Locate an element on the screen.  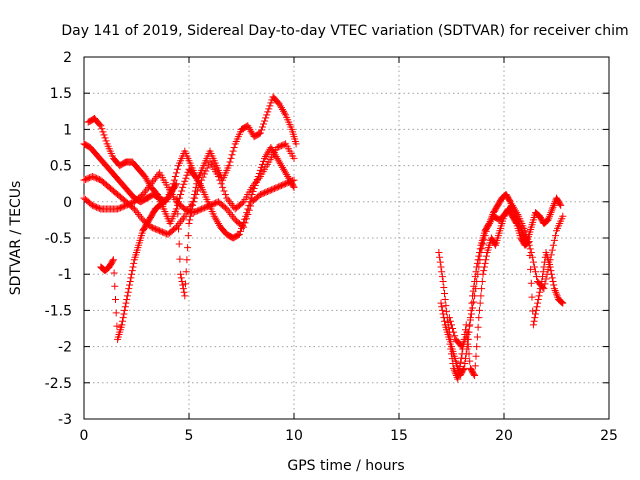
y-tick-labels: -3 -2.5 -2 -1.5 -1 -0.5 0 0.5 1 1.5 2 is located at coordinates (58, 239).